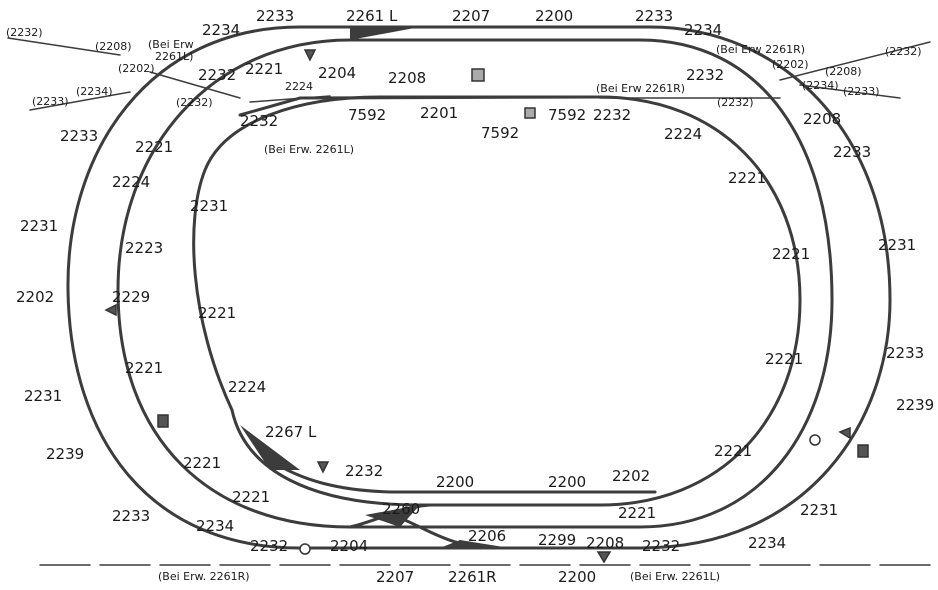  Describe the element at coordinates (843, 71) in the screenshot. I see `label-2208-tr: (2208)` at that location.